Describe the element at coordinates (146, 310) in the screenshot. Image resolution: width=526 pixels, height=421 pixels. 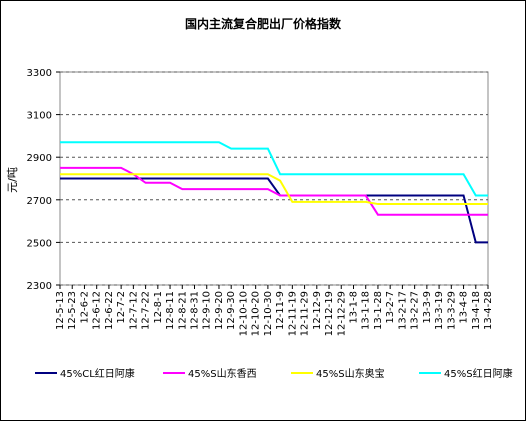
I see `x-tick-label: 12-7-22` at that location.